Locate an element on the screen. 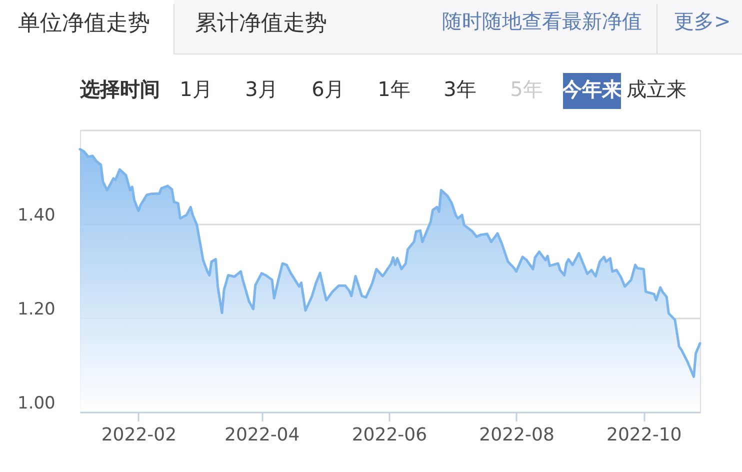  text: 1月 is located at coordinates (196, 89).